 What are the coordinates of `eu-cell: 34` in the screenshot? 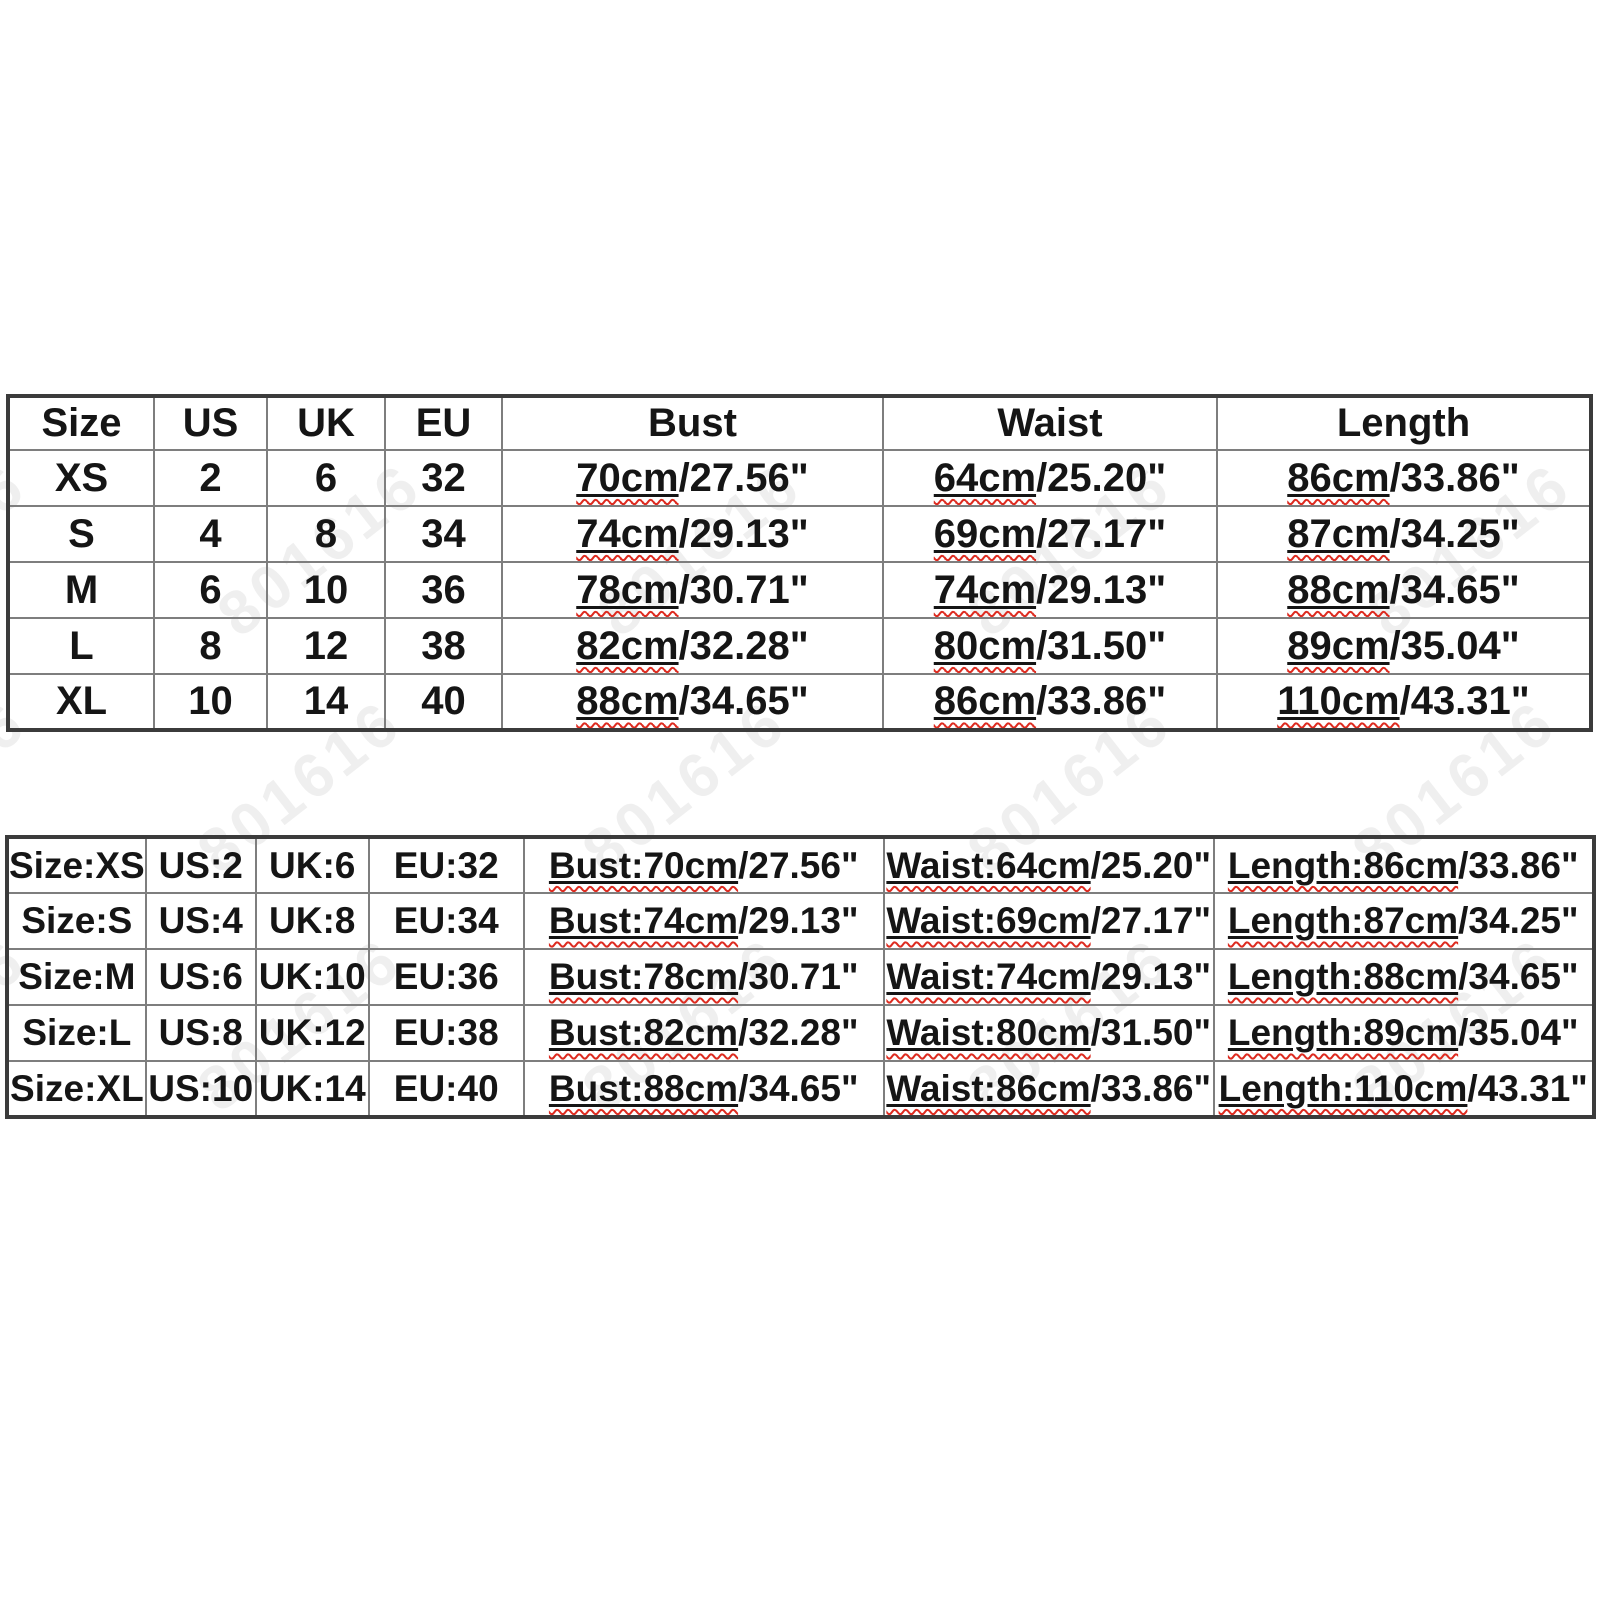 It's located at (443, 534).